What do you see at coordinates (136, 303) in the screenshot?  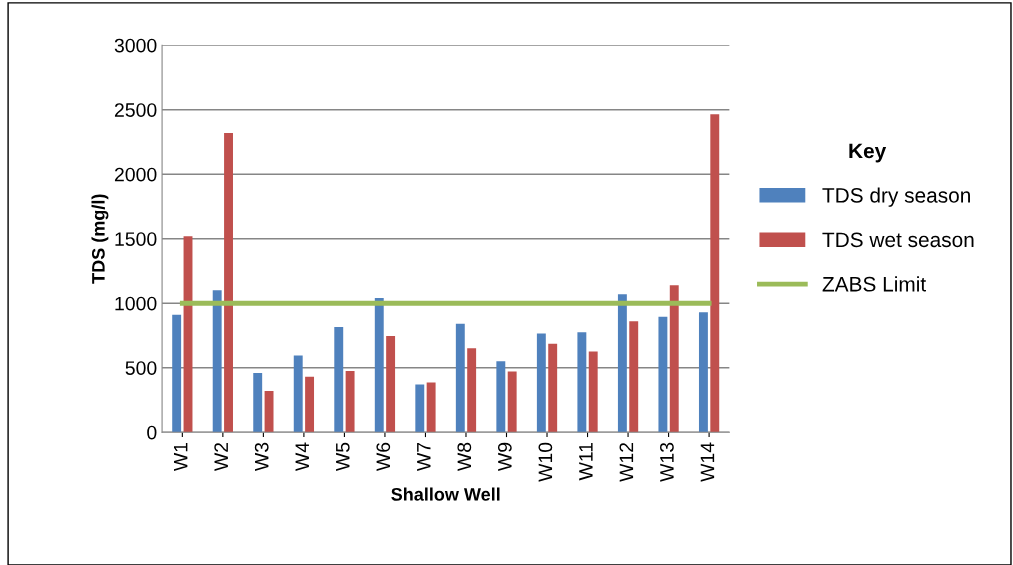 I see `y-tick-label: 1000` at bounding box center [136, 303].